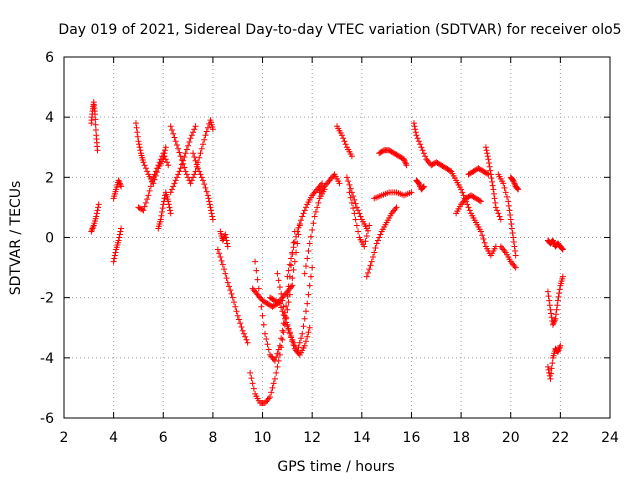 This screenshot has height=480, width=640. Describe the element at coordinates (49, 239) in the screenshot. I see `y-tick-label: 0` at that location.